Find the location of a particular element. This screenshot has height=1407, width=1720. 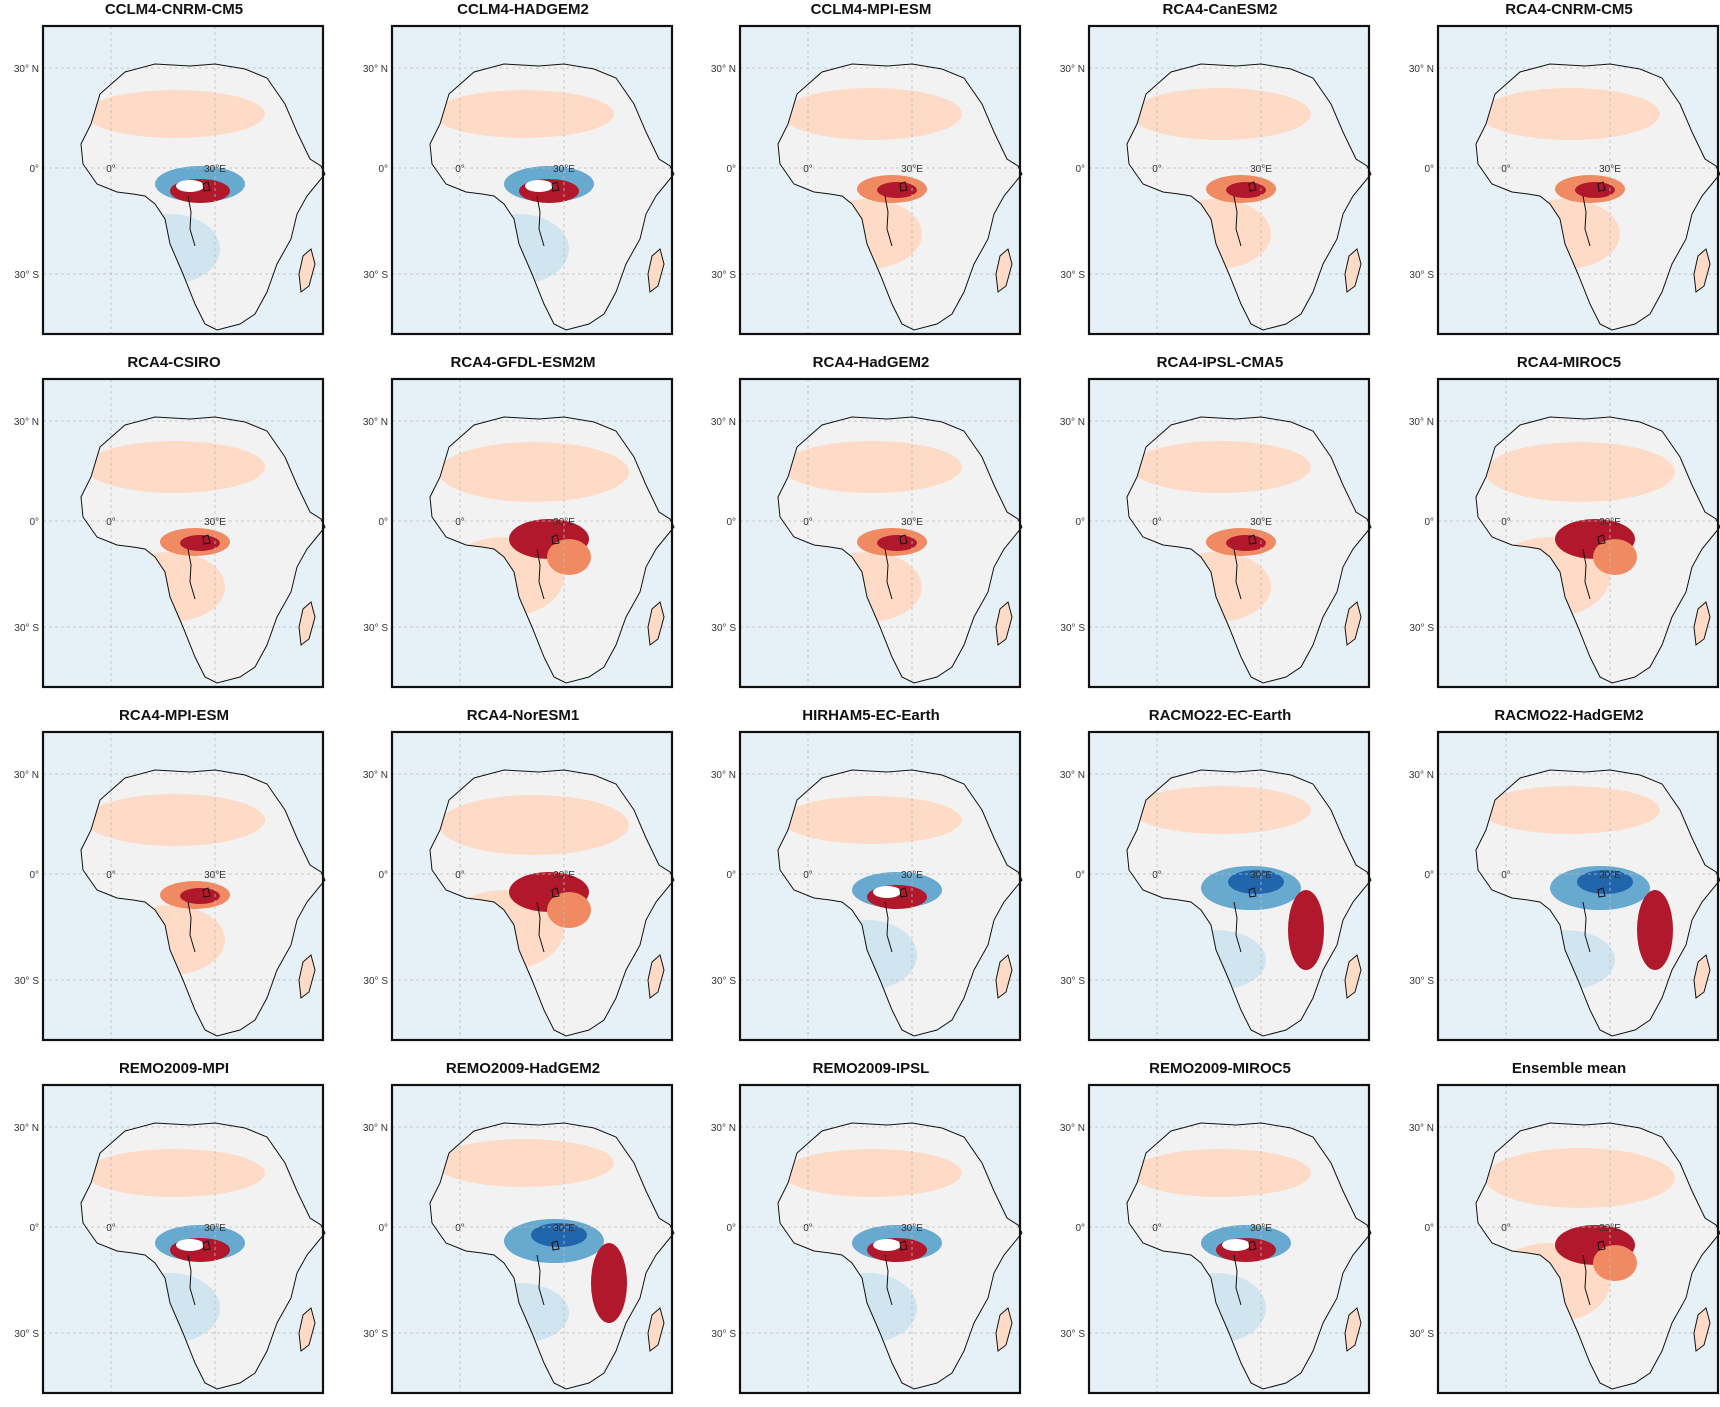

map-panel: RCA4-NorESM1 30° N 0° 30° S 0° 30°E is located at coordinates (523, 880).